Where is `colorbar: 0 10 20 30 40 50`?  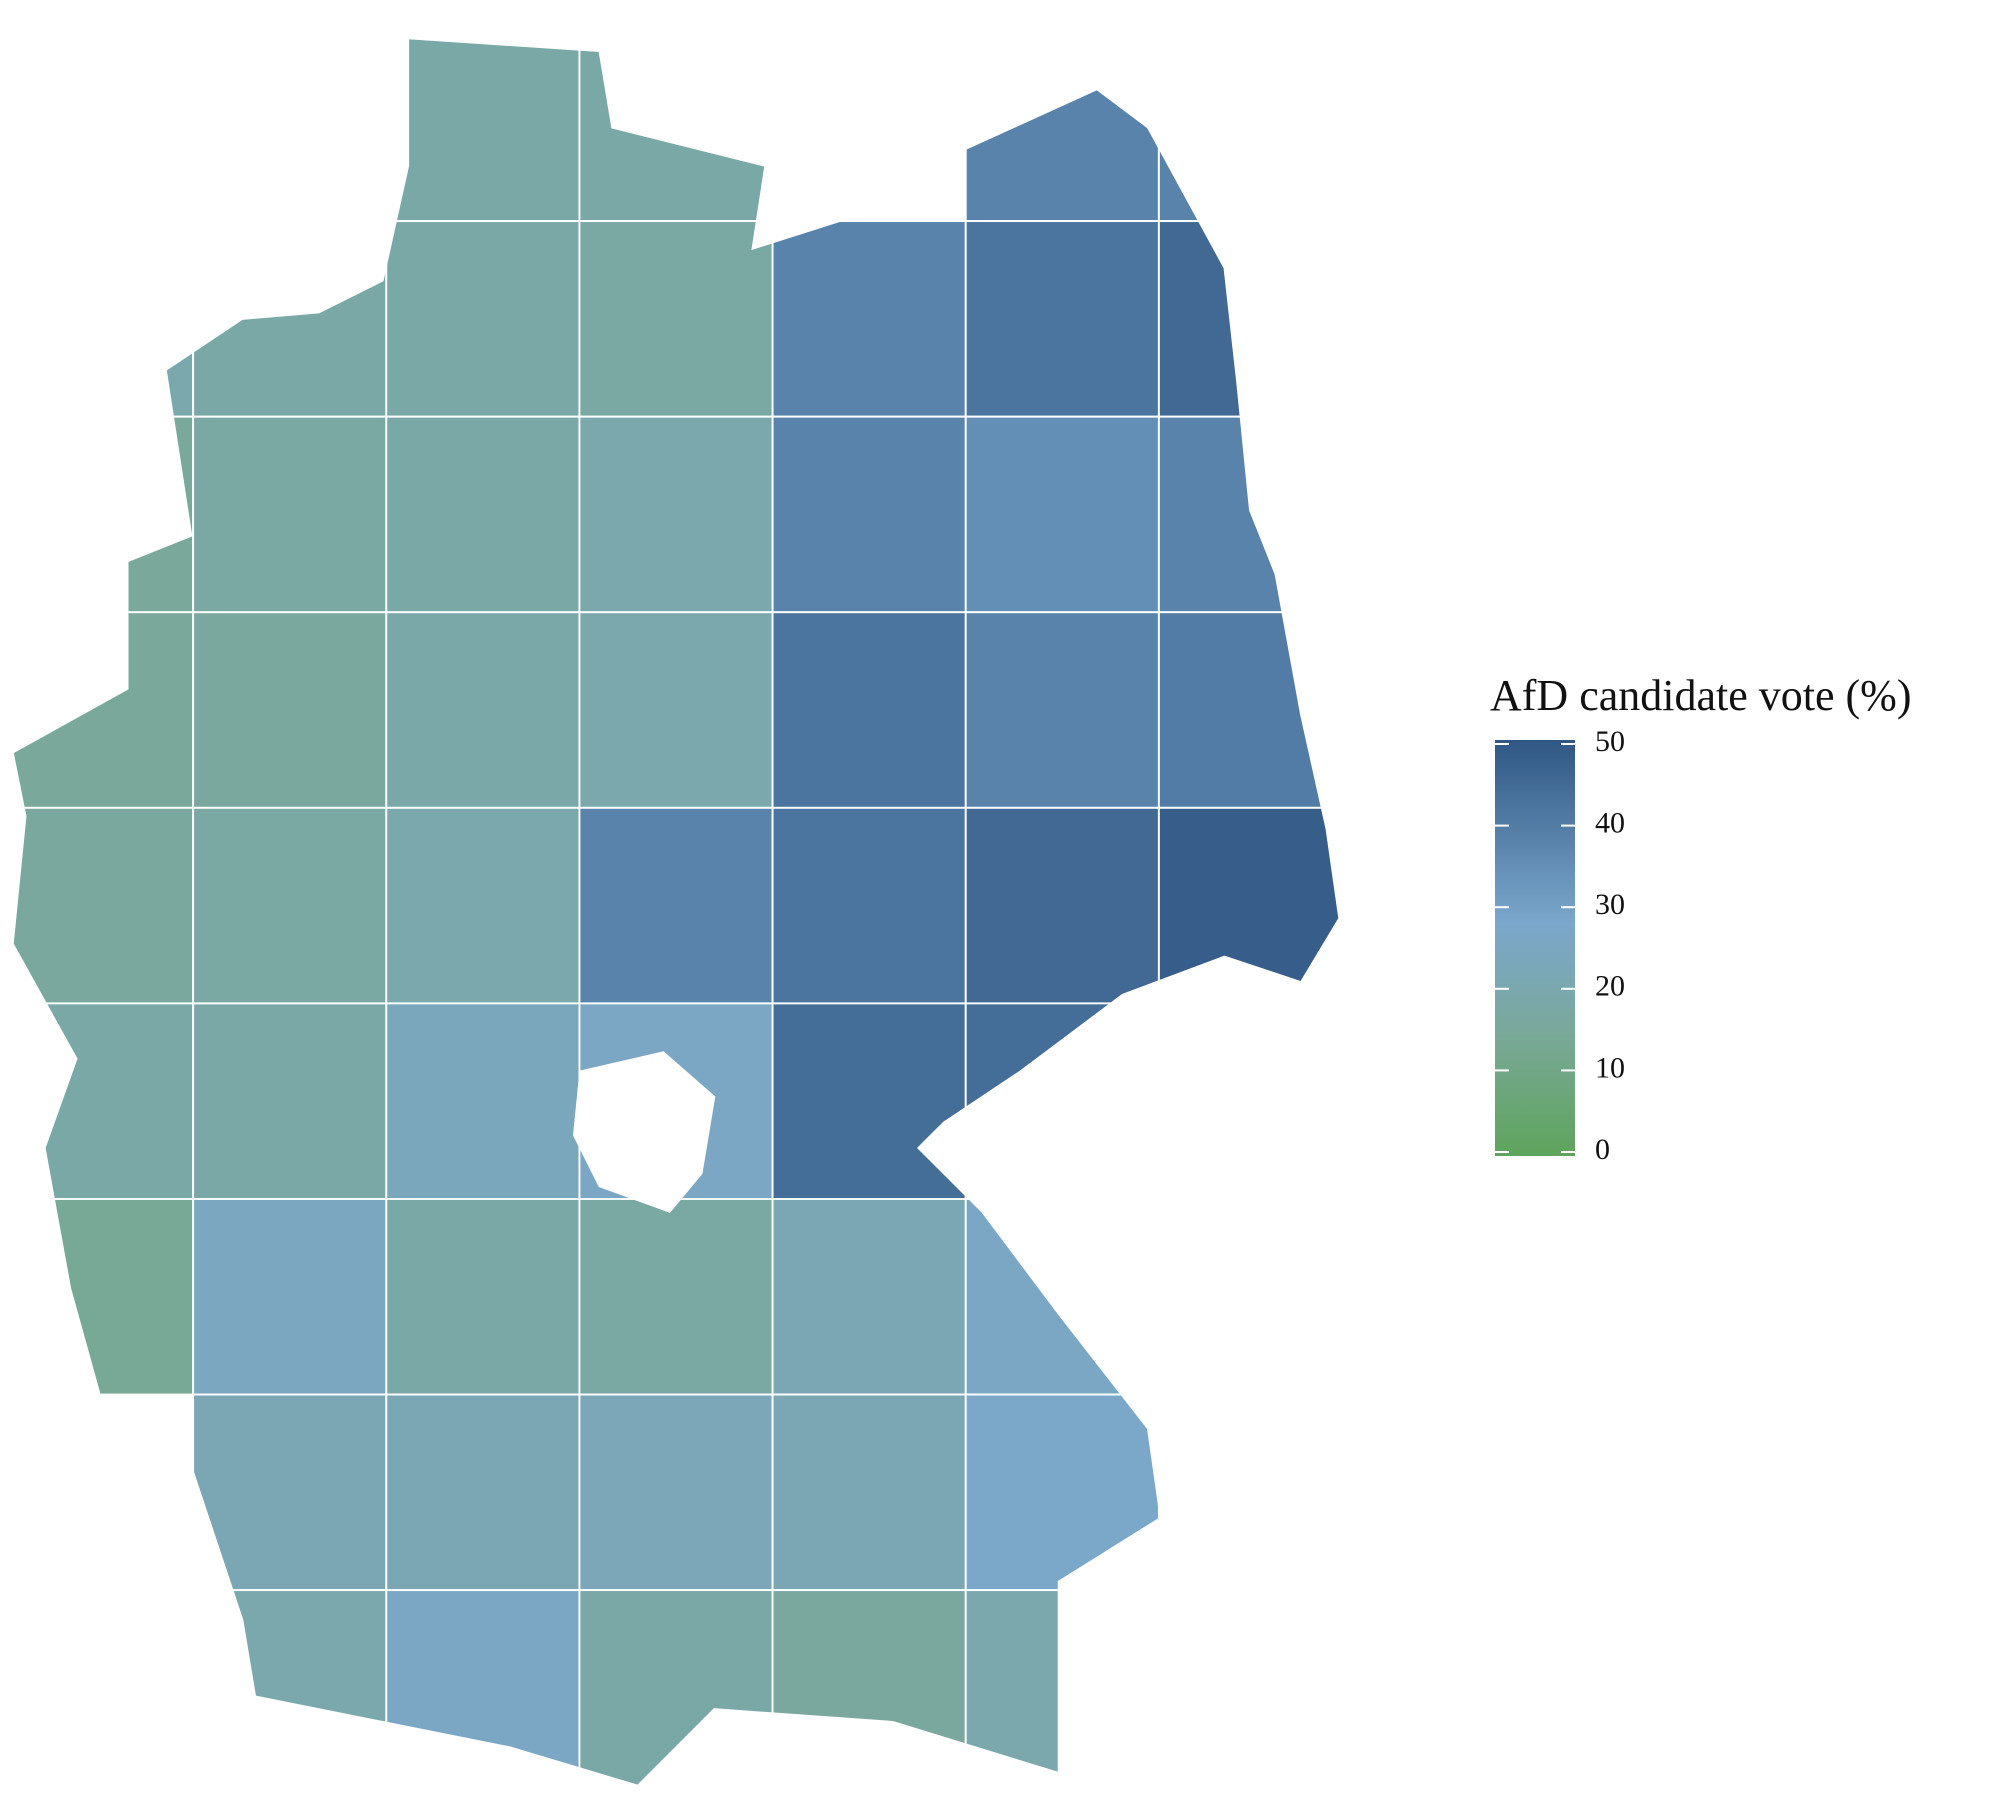
colorbar: 0 10 20 30 40 50 is located at coordinates (1560, 945).